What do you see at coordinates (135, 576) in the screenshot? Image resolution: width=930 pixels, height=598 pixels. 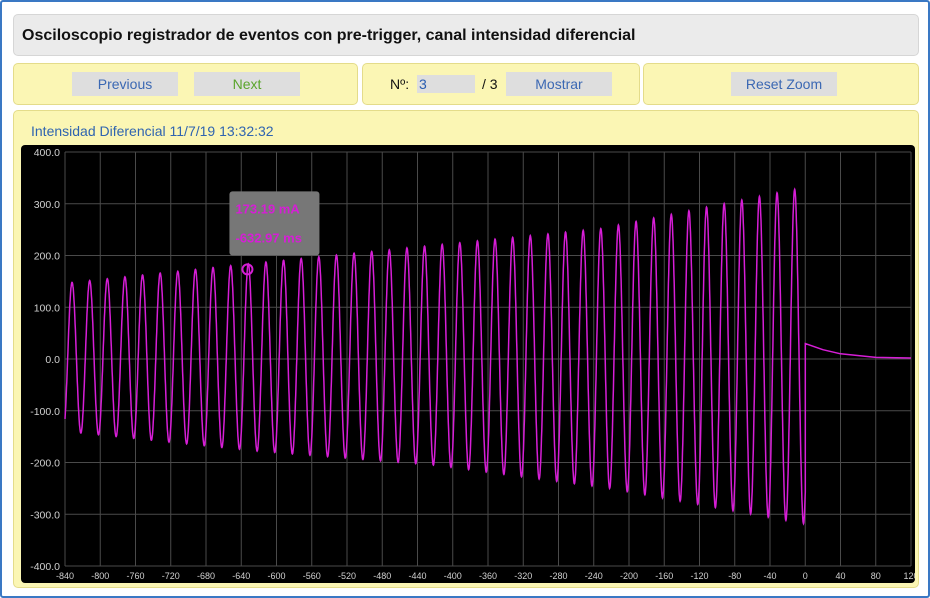 I see `x-tick-label: -760` at bounding box center [135, 576].